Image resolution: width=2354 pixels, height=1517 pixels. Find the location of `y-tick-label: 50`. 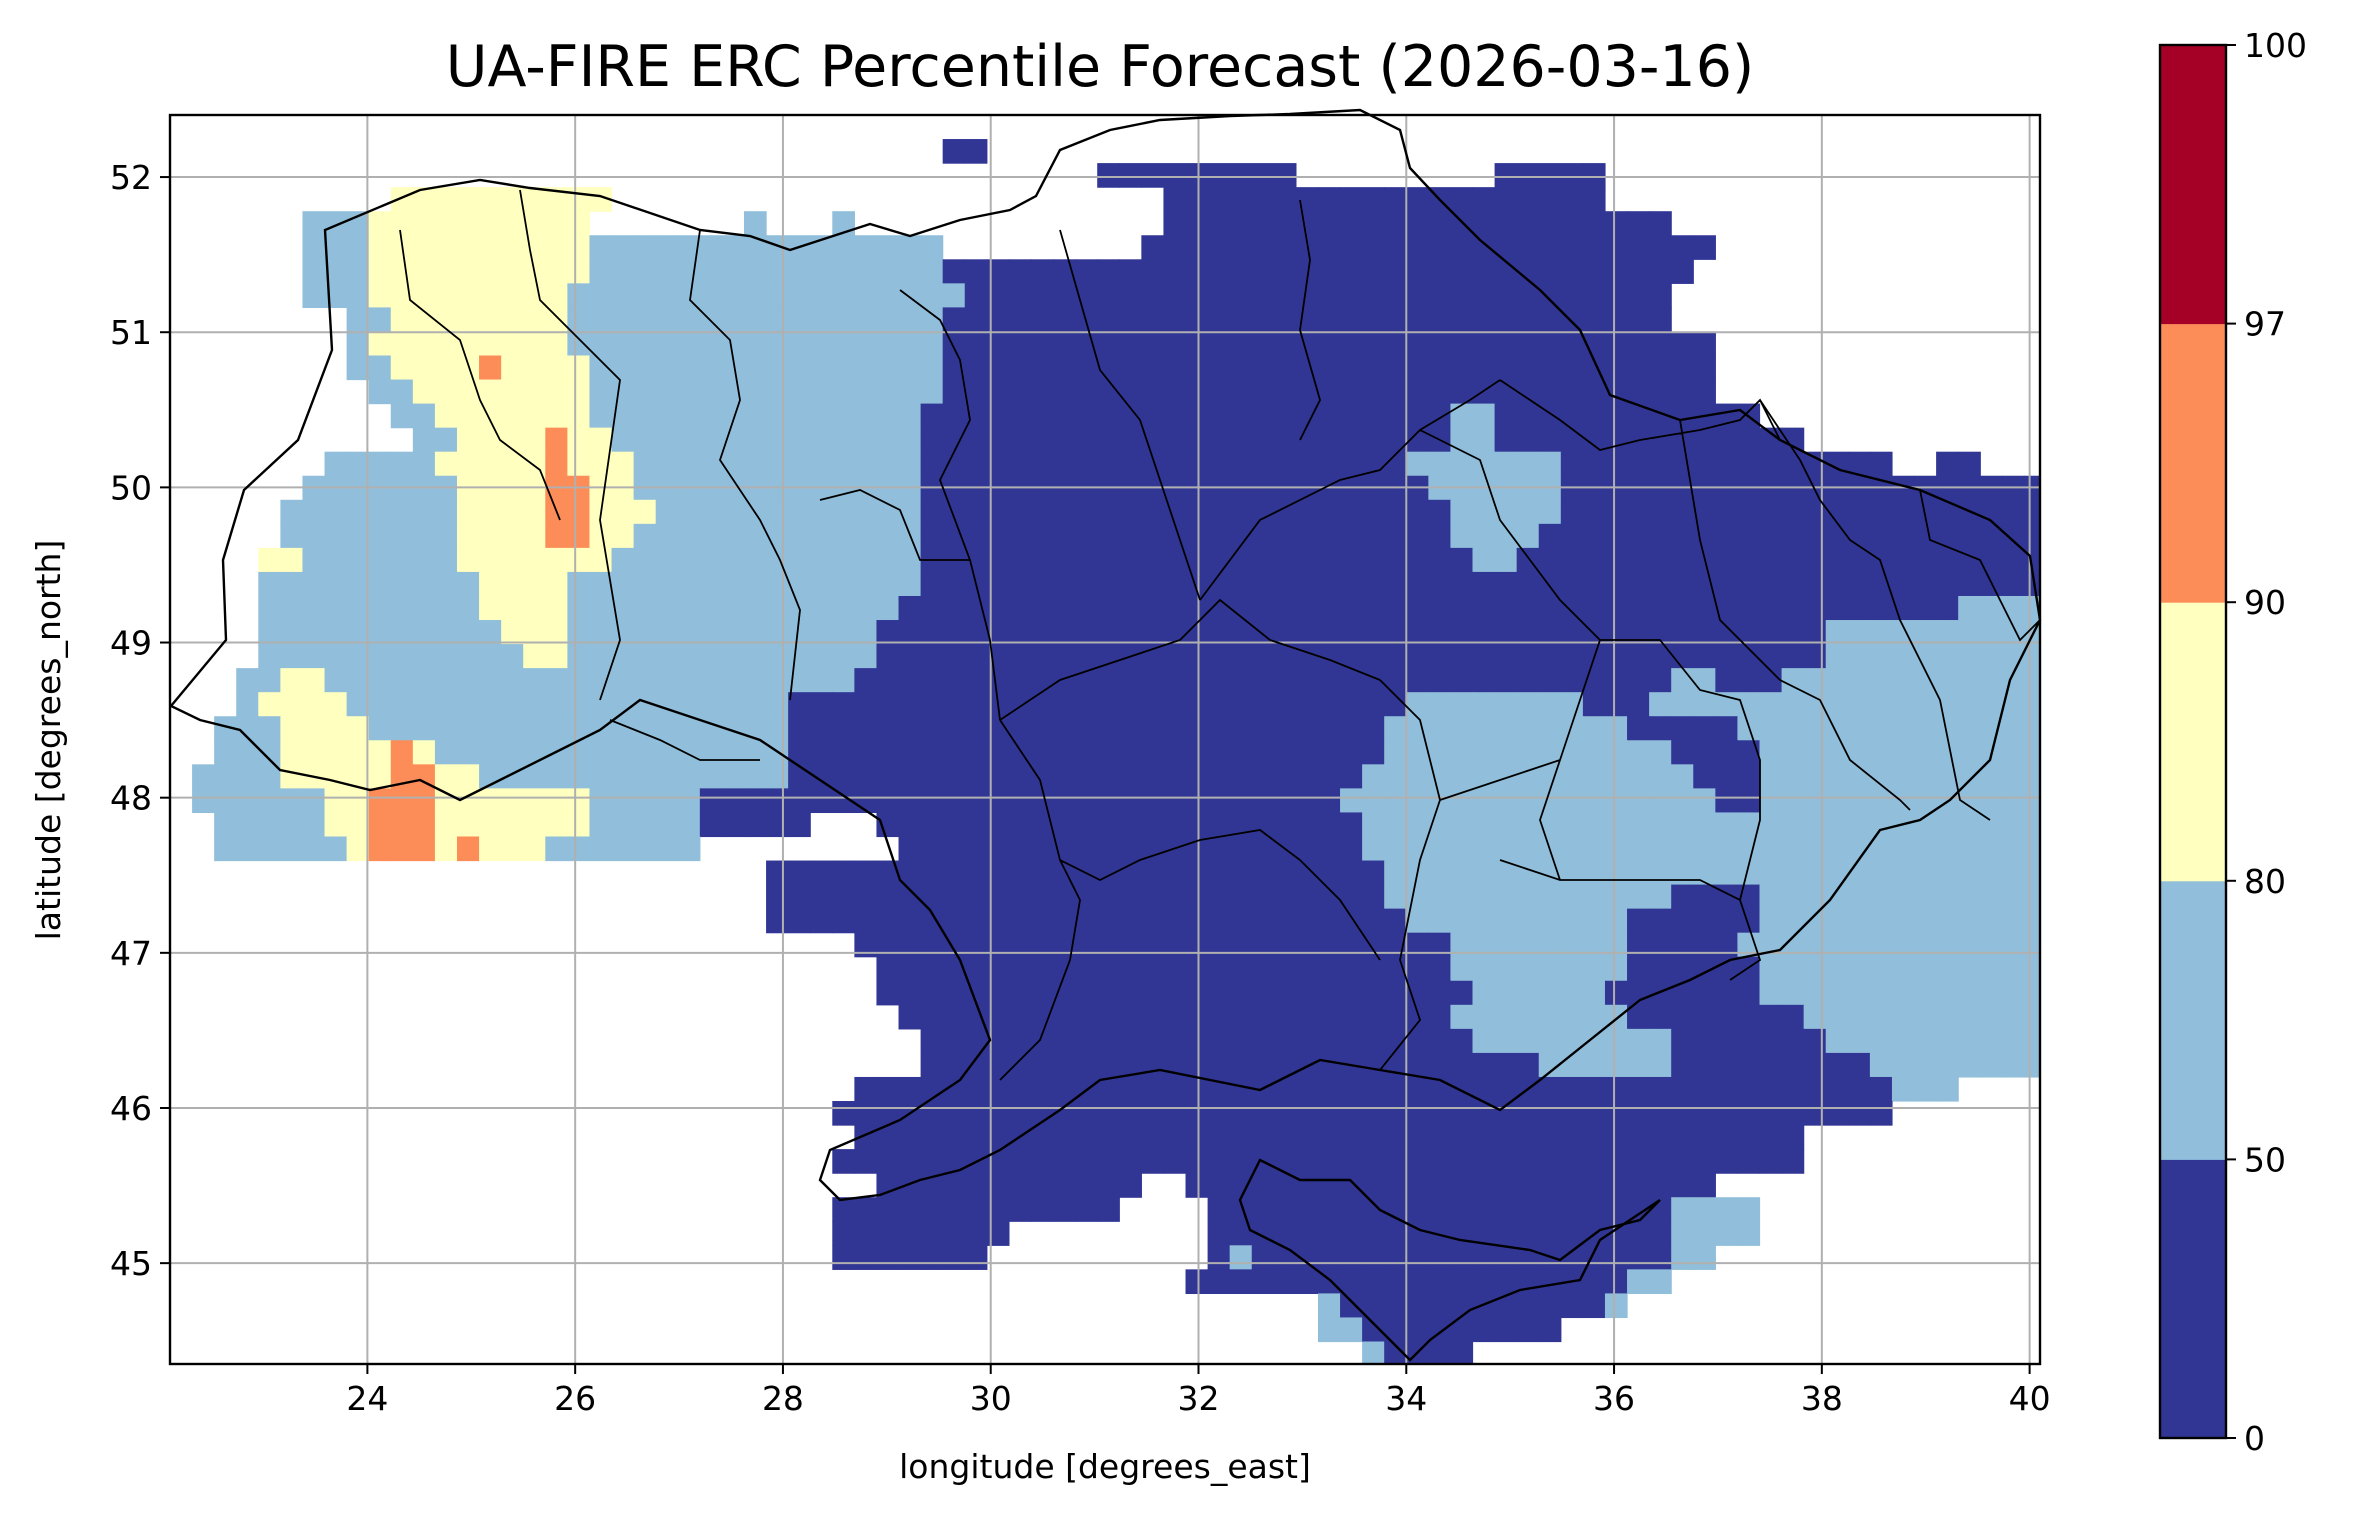

y-tick-label: 50 is located at coordinates (131, 487).